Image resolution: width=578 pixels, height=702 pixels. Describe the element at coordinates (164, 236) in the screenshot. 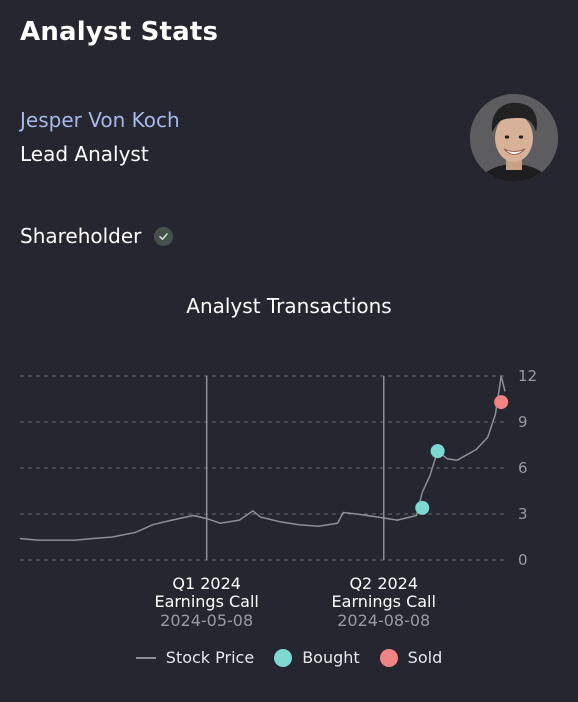

I see `check-icon` at that location.